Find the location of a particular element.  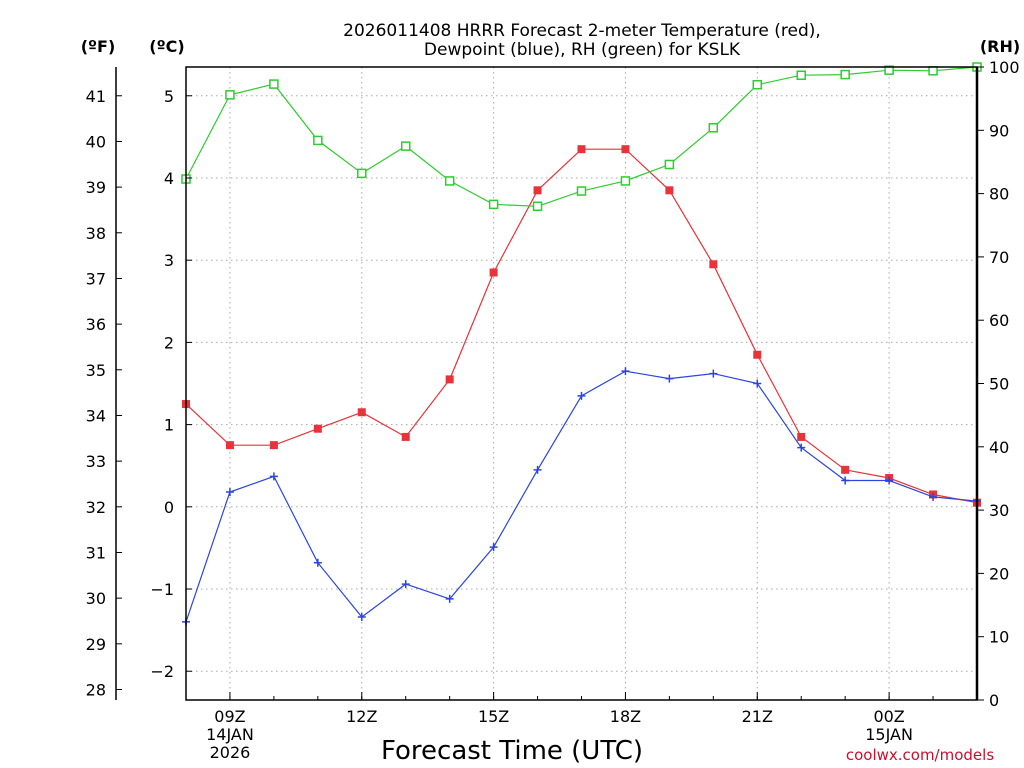

celsius-tick-label: 0 is located at coordinates (169, 507).